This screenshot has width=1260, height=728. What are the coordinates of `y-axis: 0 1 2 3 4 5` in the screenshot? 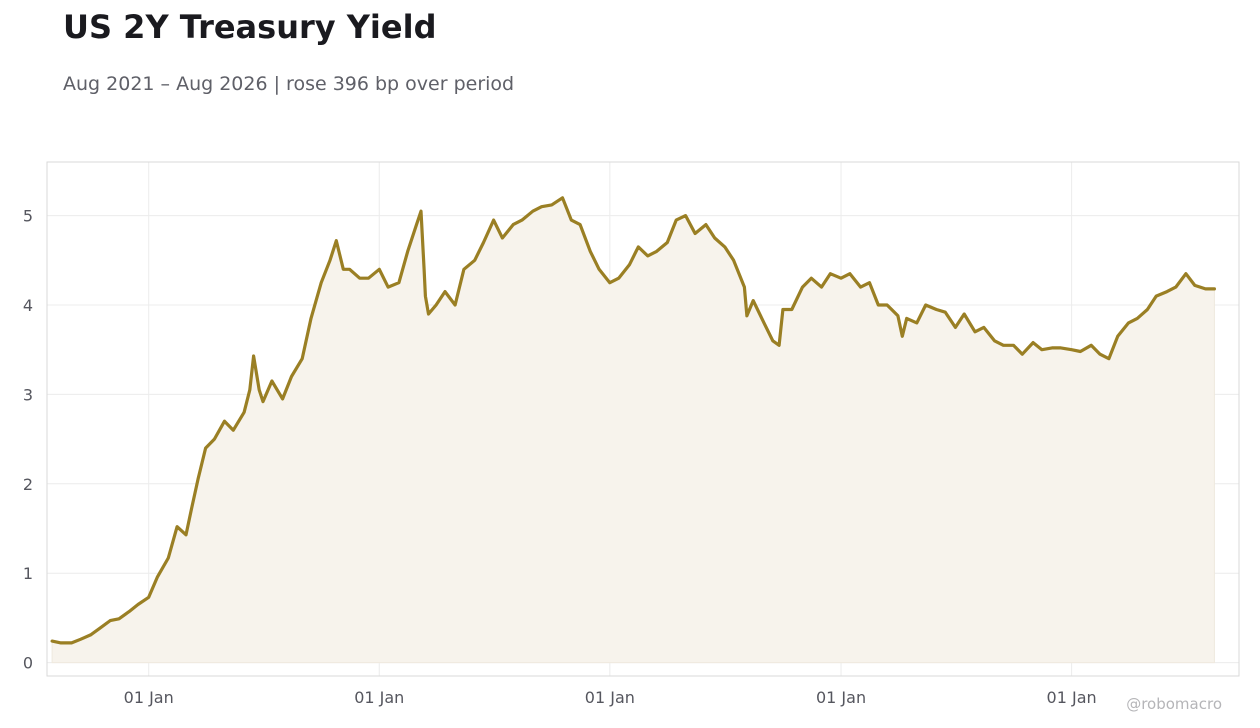 It's located at (28, 440).